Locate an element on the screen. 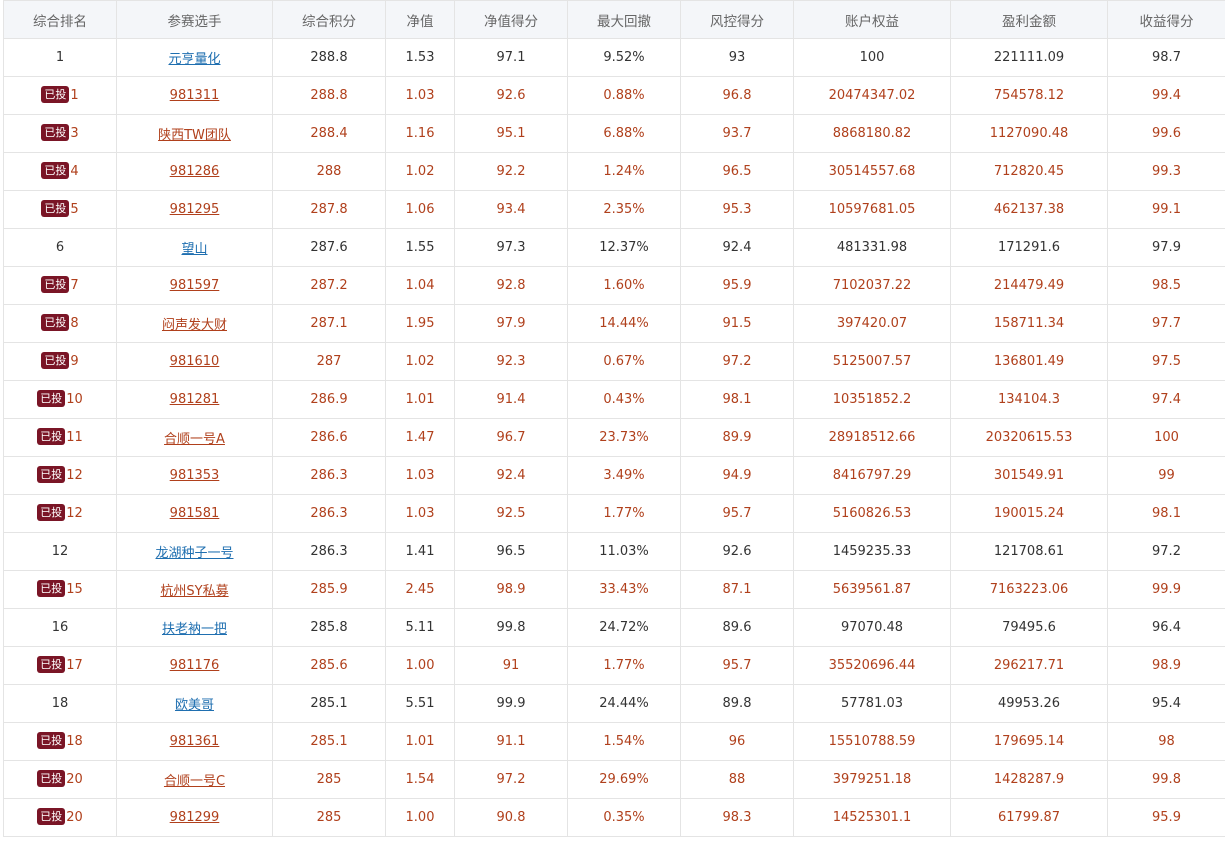  rank-number: 17 is located at coordinates (74, 665).